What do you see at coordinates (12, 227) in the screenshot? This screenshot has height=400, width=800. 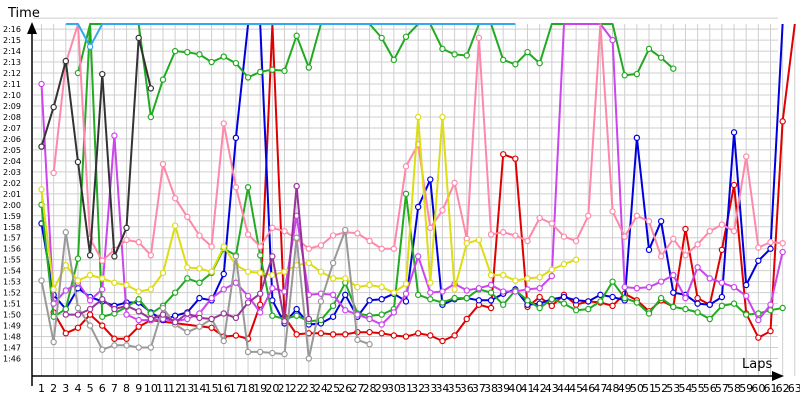 I see `y-tick-label: 1:58` at bounding box center [12, 227].